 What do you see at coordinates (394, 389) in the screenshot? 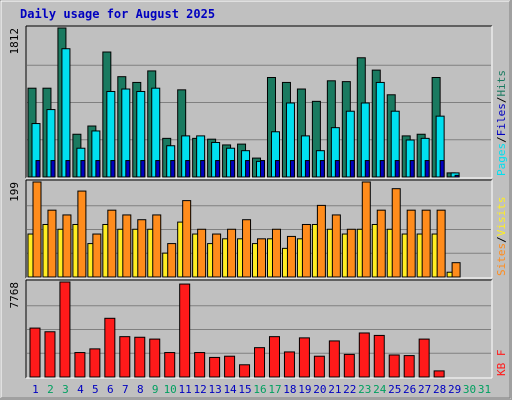
I see `x-label-day-25: 25` at bounding box center [394, 389].